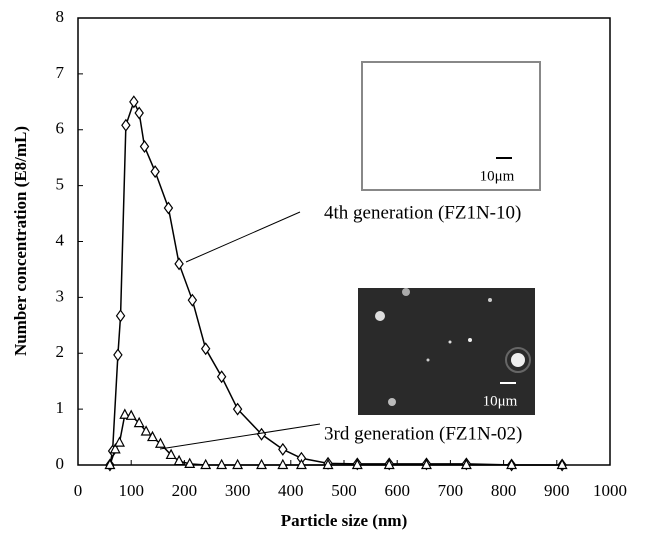  I want to click on x-tick-label: 300, so click(238, 490).